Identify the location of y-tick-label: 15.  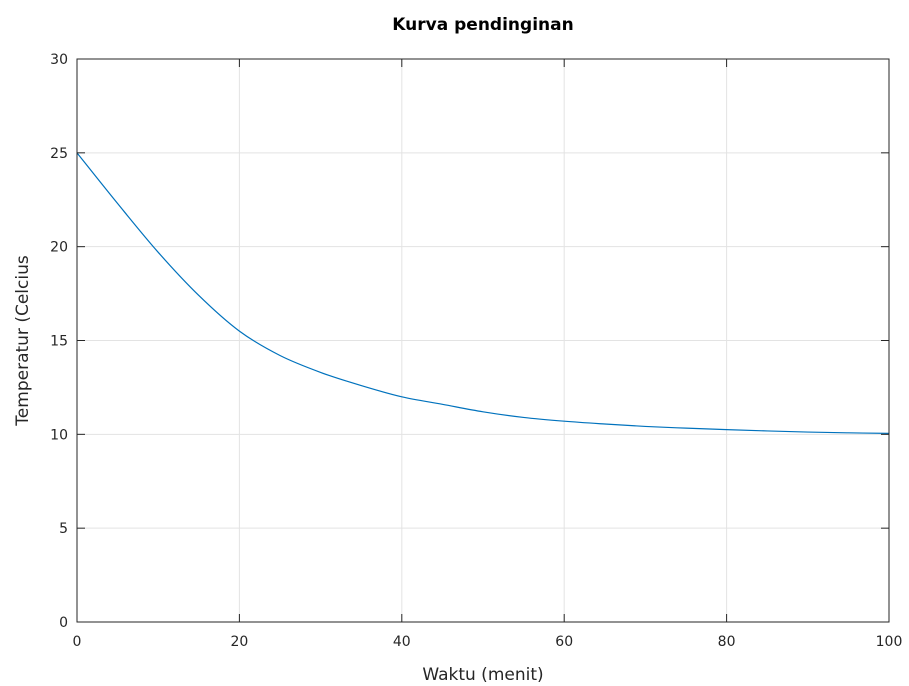
(59, 342).